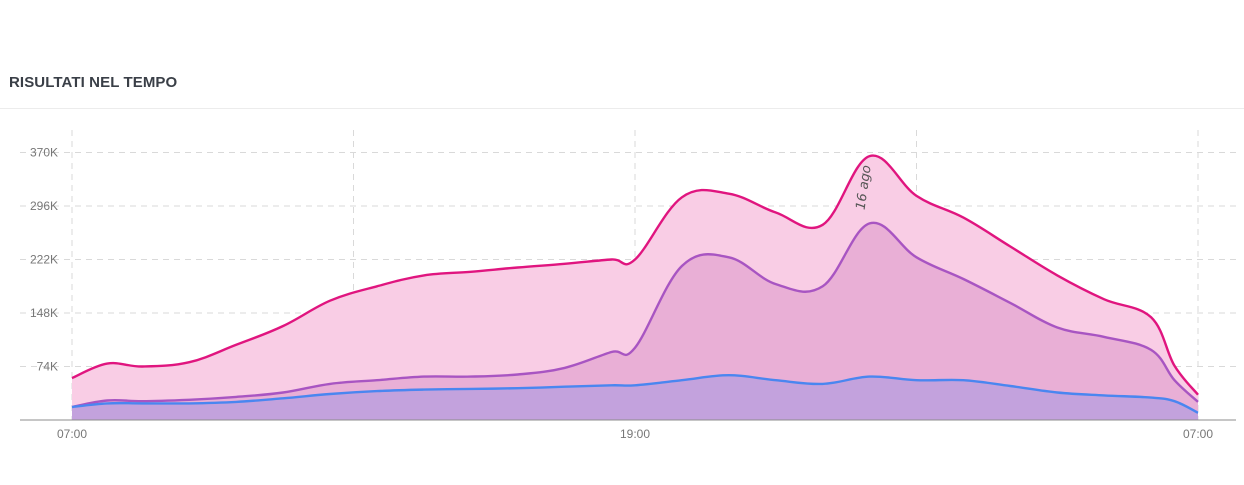 The image size is (1244, 485). I want to click on title-divider, so click(622, 108).